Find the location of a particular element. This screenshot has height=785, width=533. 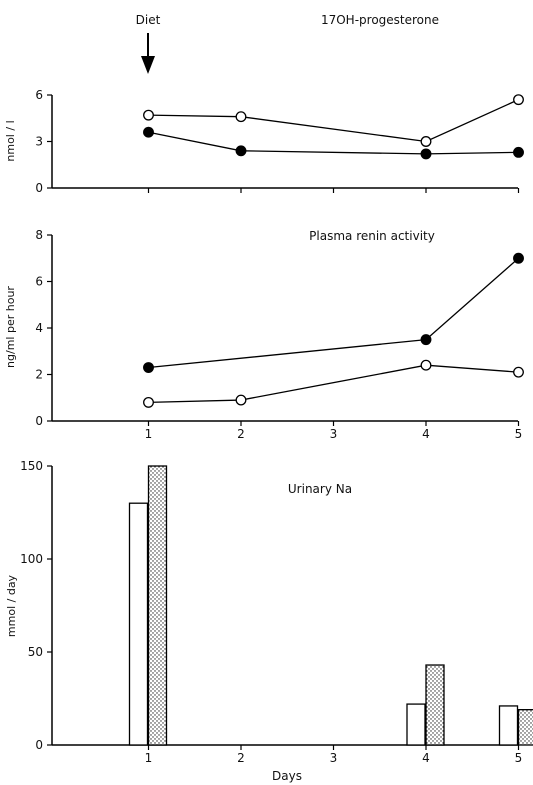

x-axis-label: Days is located at coordinates (287, 776).